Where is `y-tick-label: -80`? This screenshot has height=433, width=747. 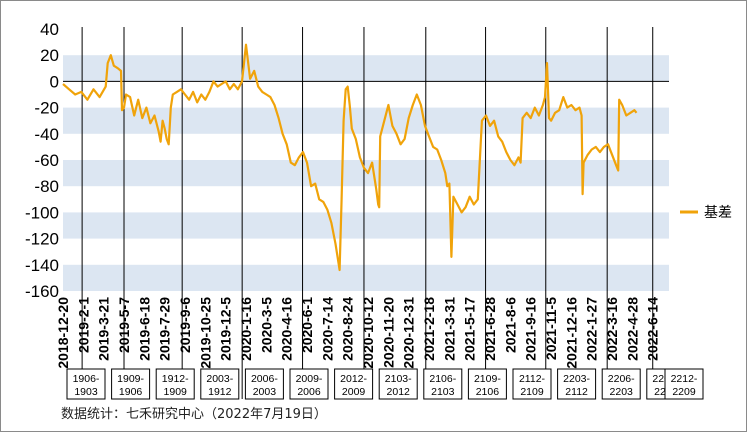 y-tick-label: -80 is located at coordinates (46, 186).